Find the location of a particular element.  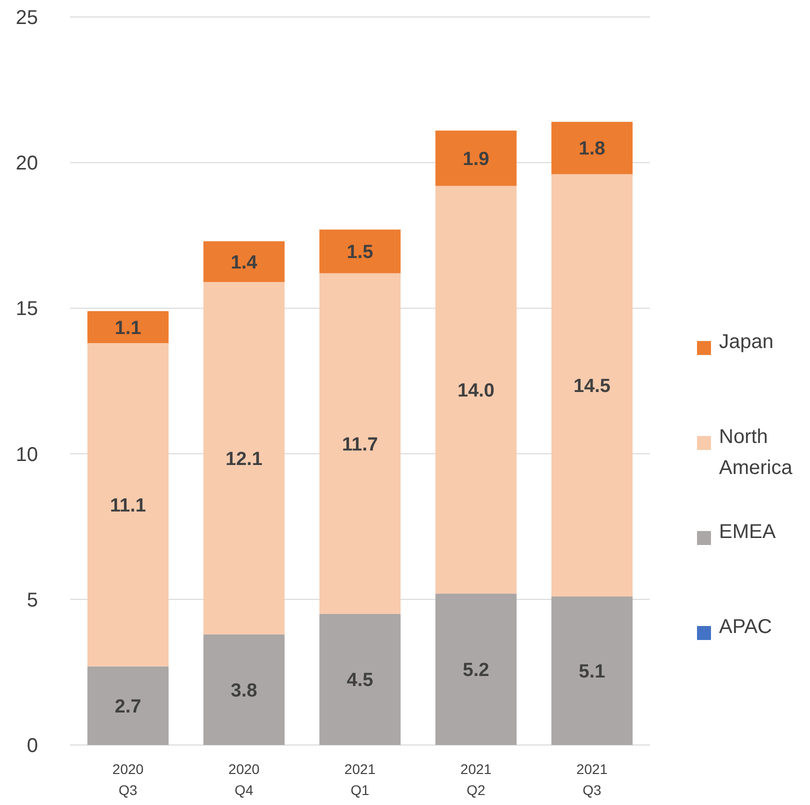

x-tick-label: 2021 Q3 is located at coordinates (592, 779).